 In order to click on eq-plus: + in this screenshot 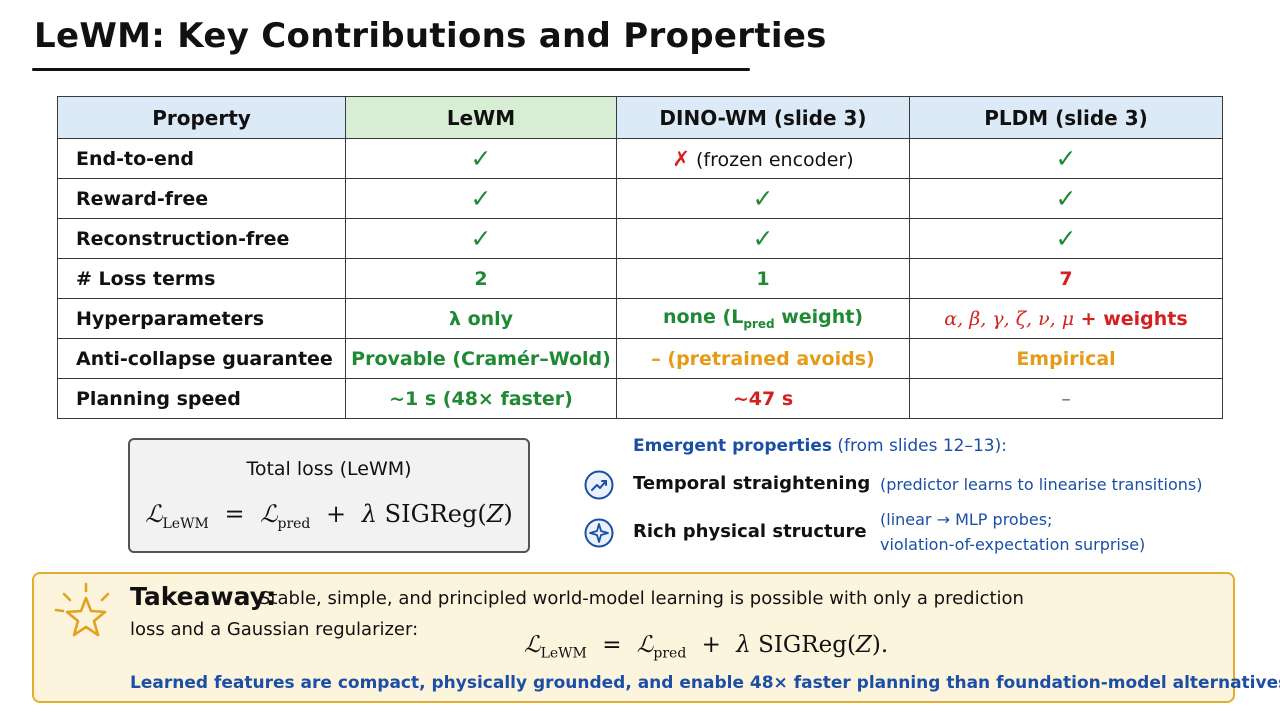, I will do `click(336, 514)`.